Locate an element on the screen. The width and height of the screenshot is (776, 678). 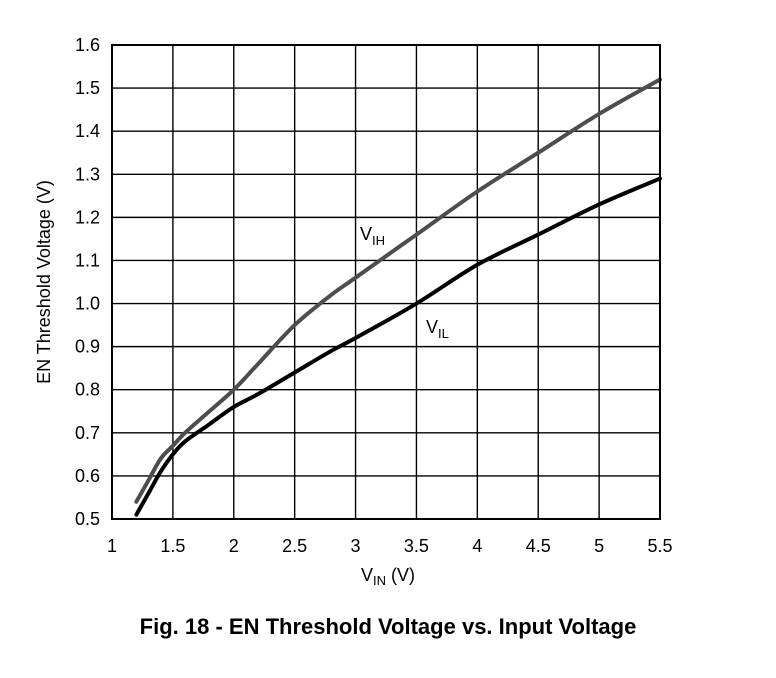
x-axis-title-unit: (V) is located at coordinates (400, 575).